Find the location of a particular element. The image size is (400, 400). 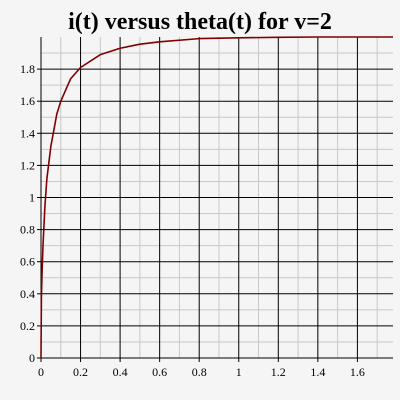

y-tick-label: 1.6 is located at coordinates (27, 101).